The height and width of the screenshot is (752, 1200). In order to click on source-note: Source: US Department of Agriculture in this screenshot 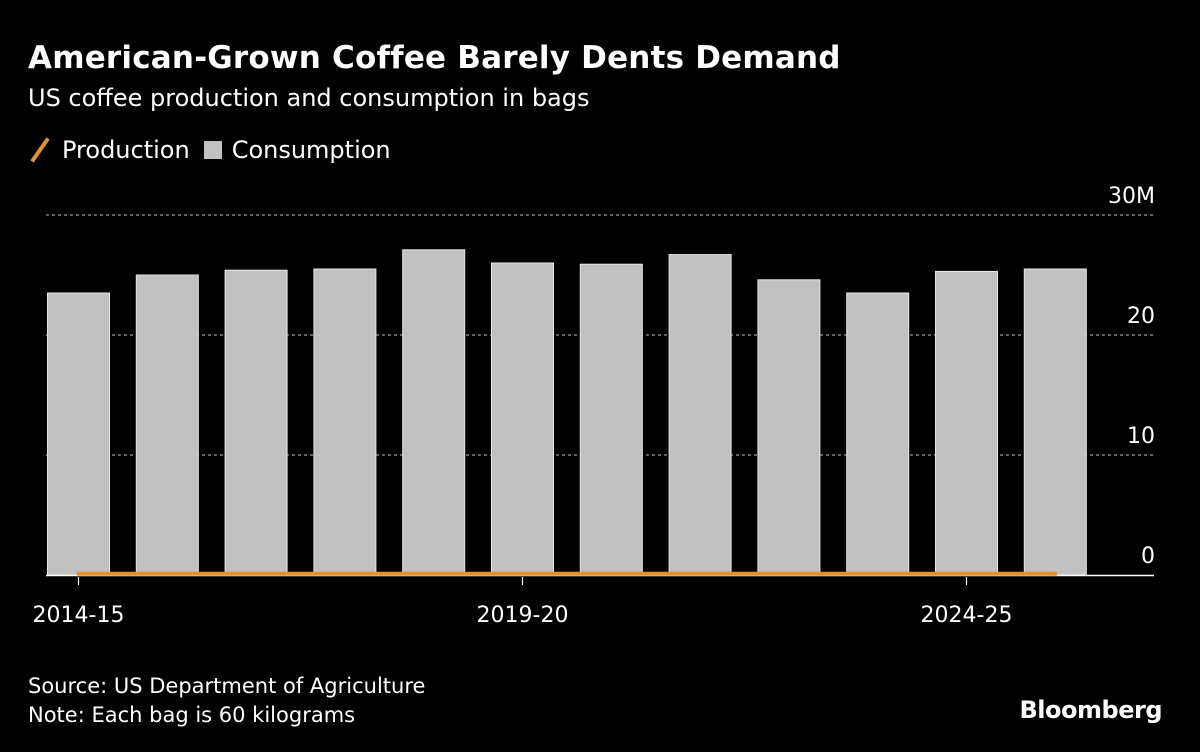, I will do `click(227, 686)`.